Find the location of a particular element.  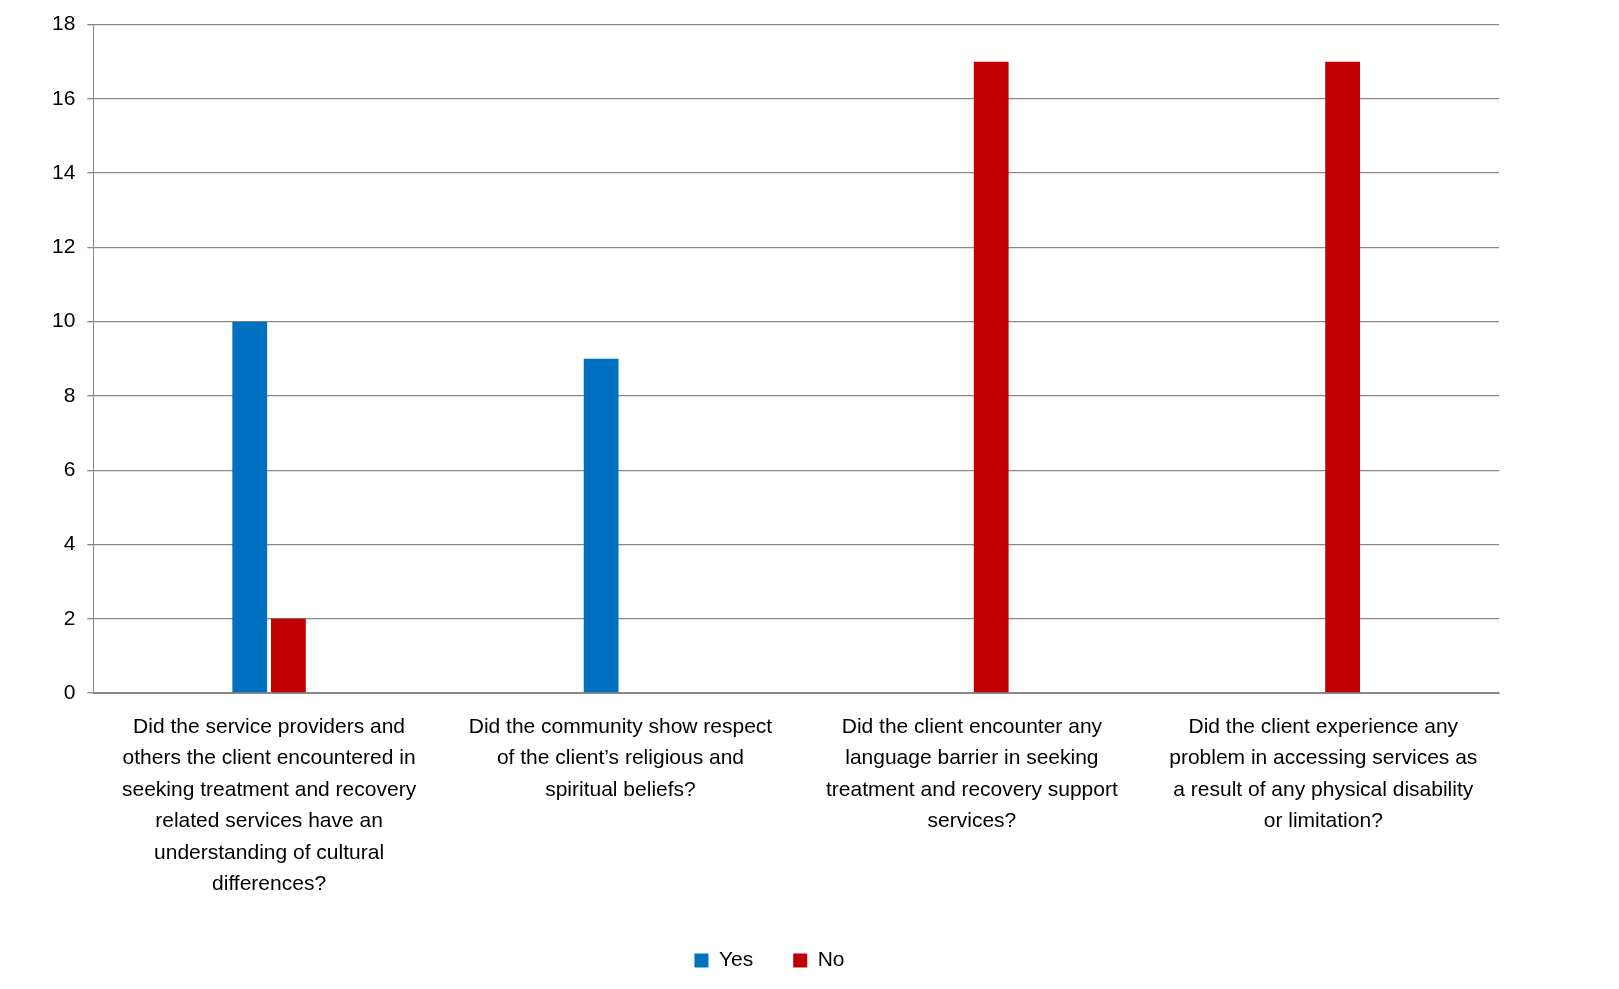

x-tick-label: Did the client encounter any language barrier in seeking treatment and recovery support services? is located at coordinates (971, 772).